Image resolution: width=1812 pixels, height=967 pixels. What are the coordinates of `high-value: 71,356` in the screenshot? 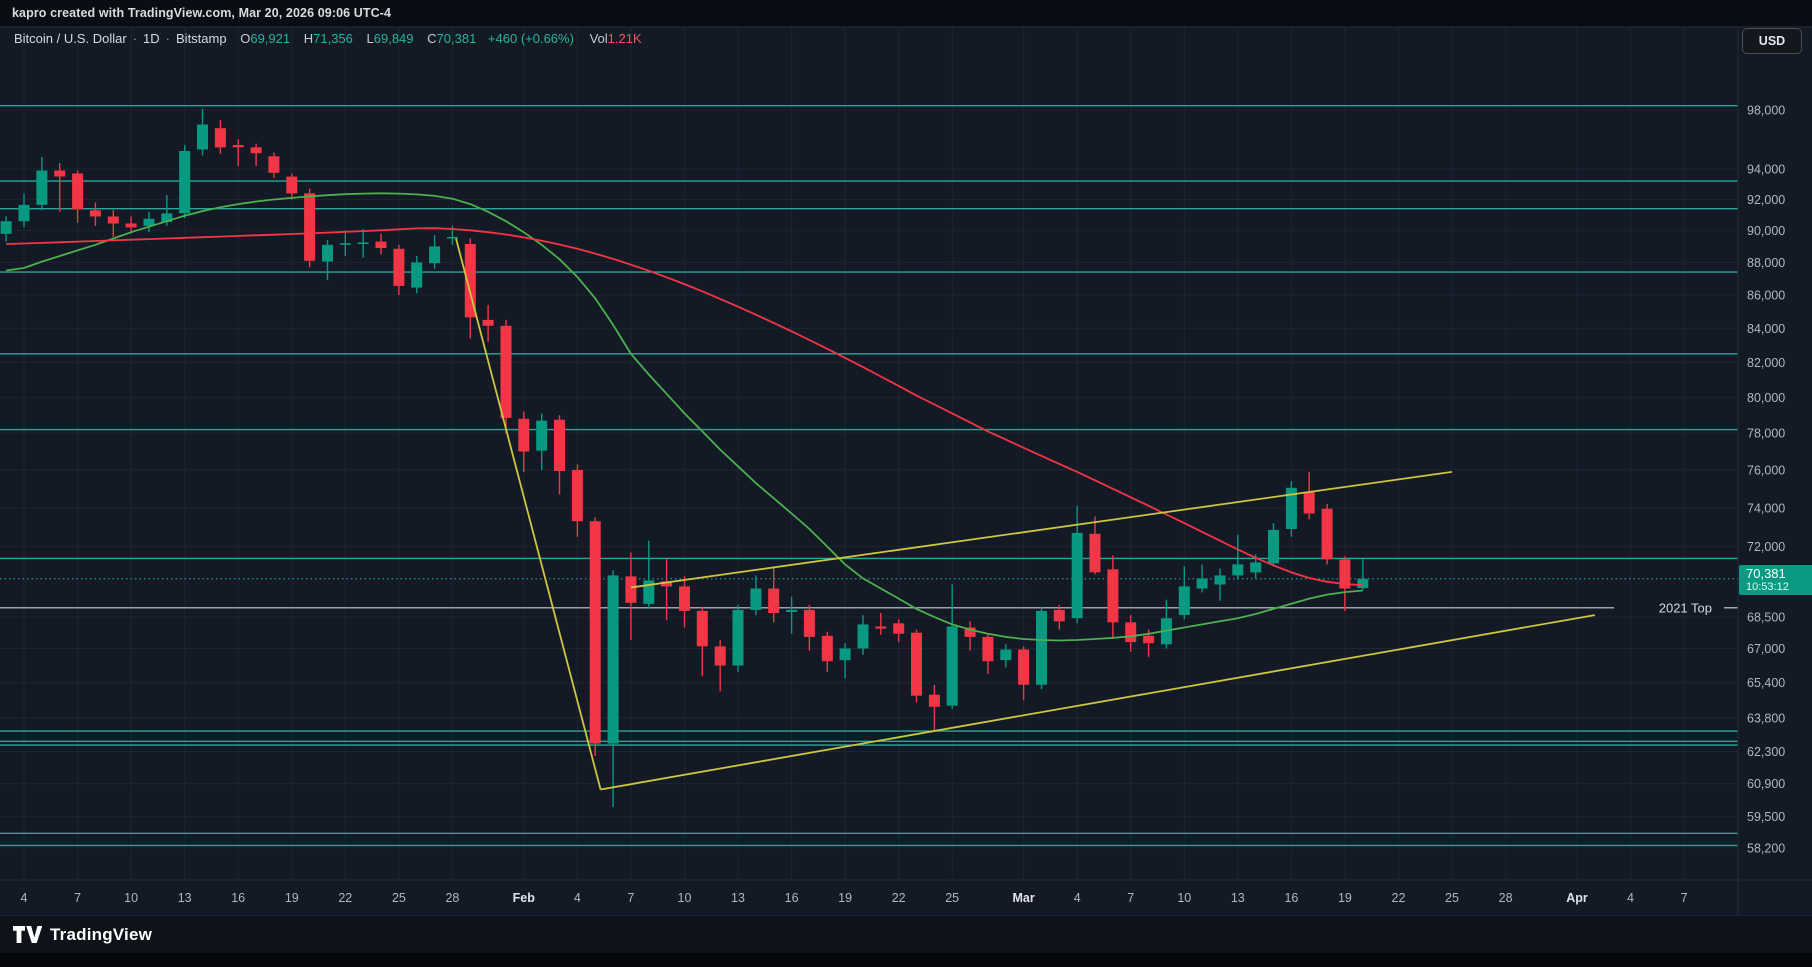 It's located at (333, 38).